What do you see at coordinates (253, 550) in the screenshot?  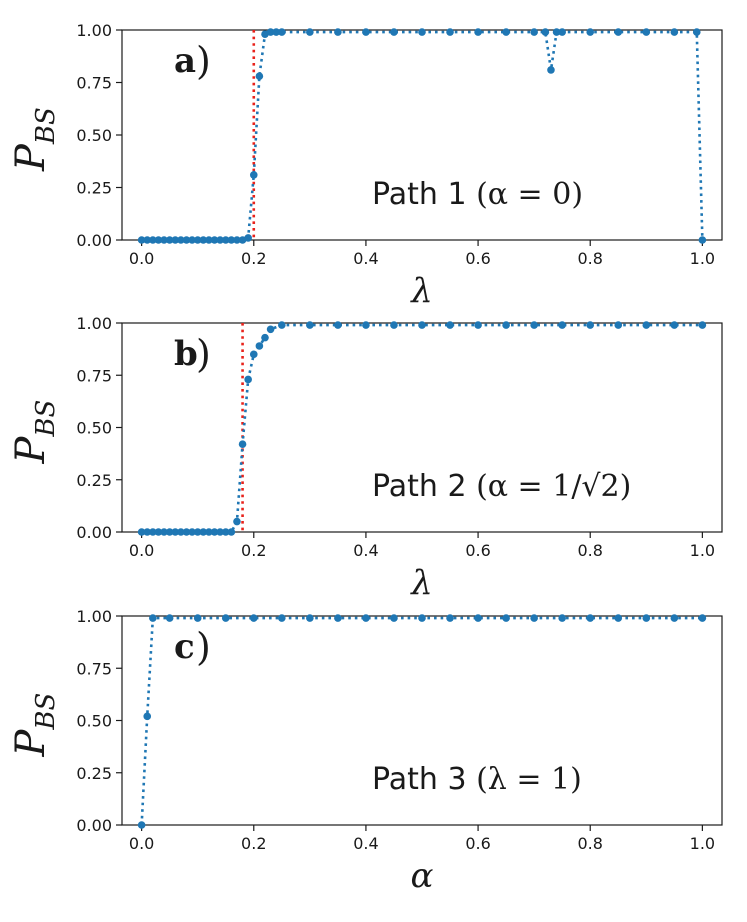 I see `x-tick-label: 0.2` at bounding box center [253, 550].